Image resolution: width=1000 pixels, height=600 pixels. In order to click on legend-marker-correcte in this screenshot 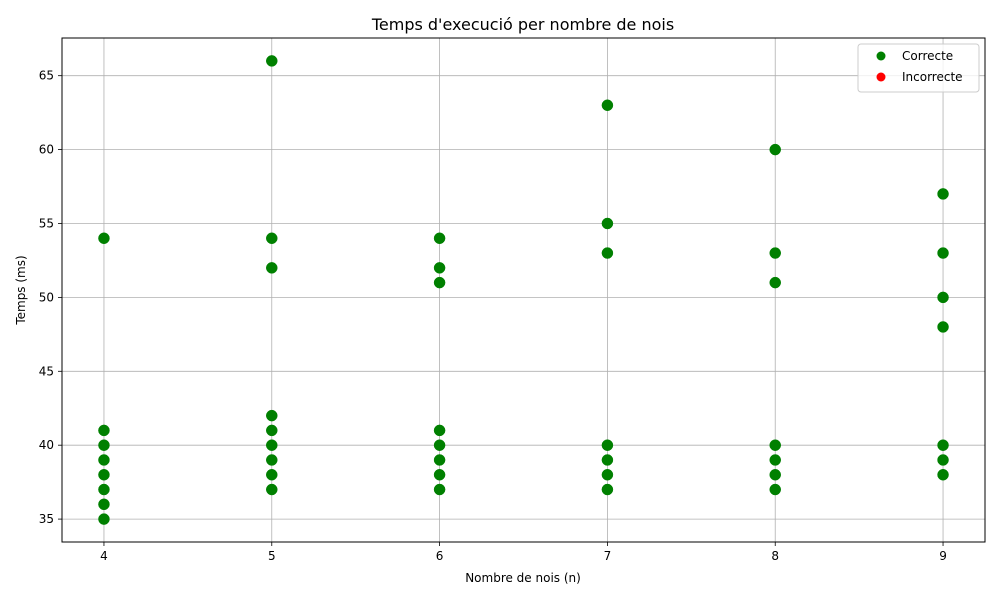, I will do `click(881, 56)`.